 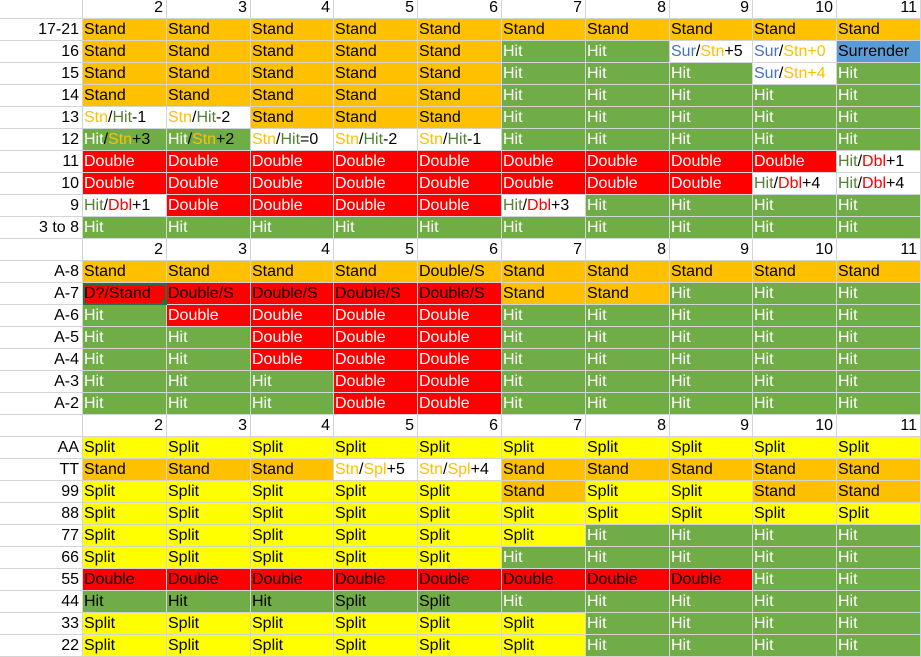 What do you see at coordinates (125, 140) in the screenshot?
I see `strategy-cell: Hit/Stn+3` at bounding box center [125, 140].